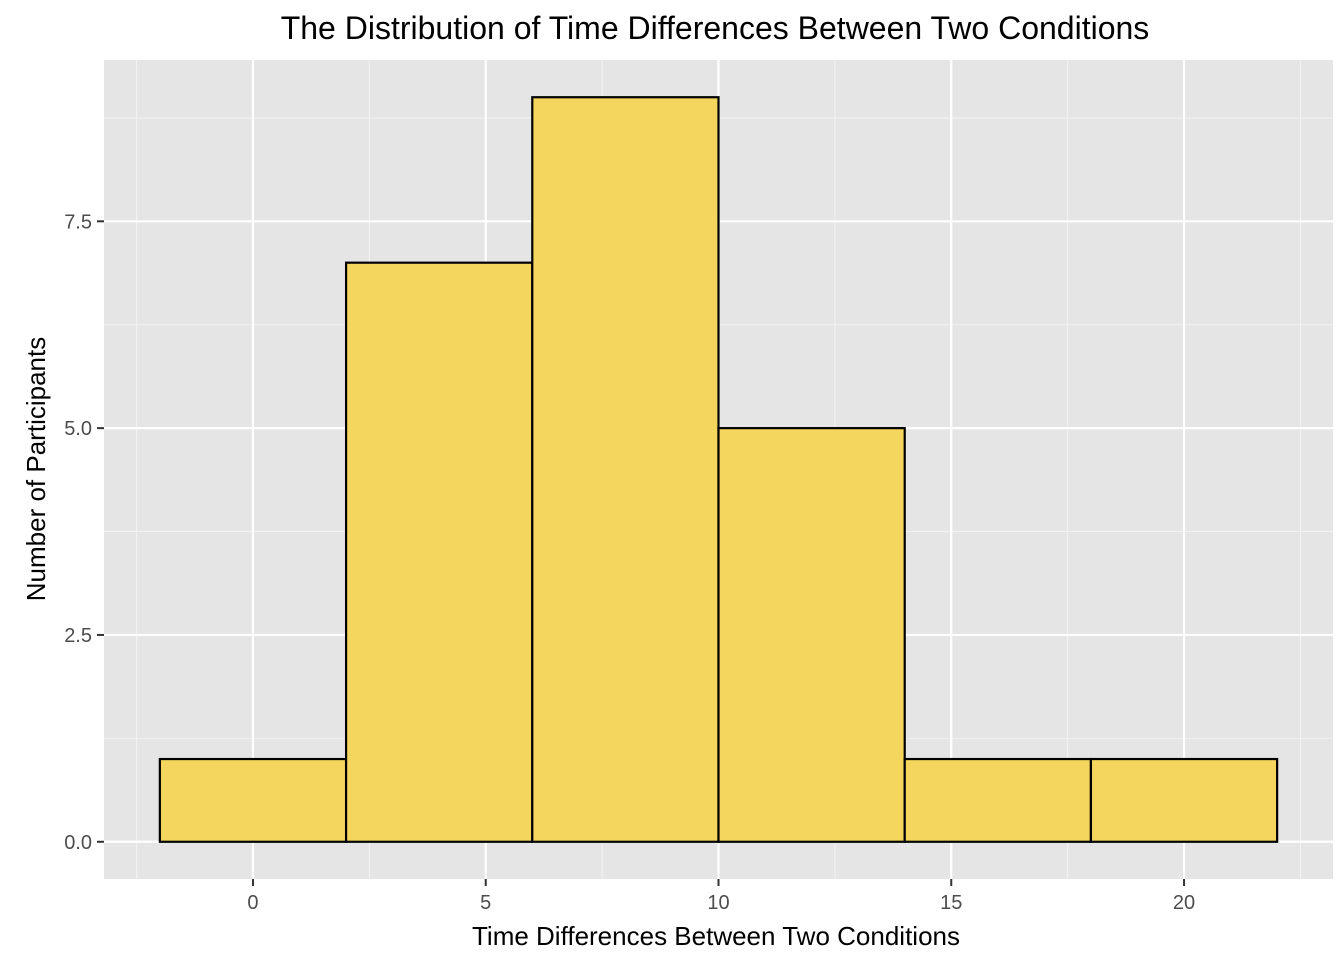 The image size is (1344, 960). What do you see at coordinates (951, 903) in the screenshot?
I see `x-tick-label: 15` at bounding box center [951, 903].